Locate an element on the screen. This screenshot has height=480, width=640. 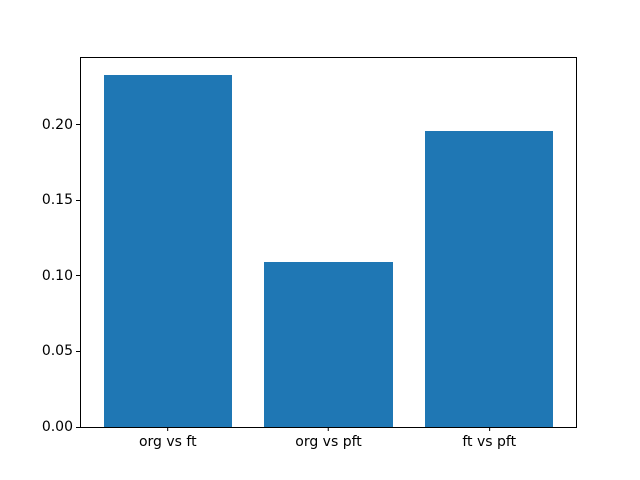
x-tick-label: org vs pft is located at coordinates (328, 442).